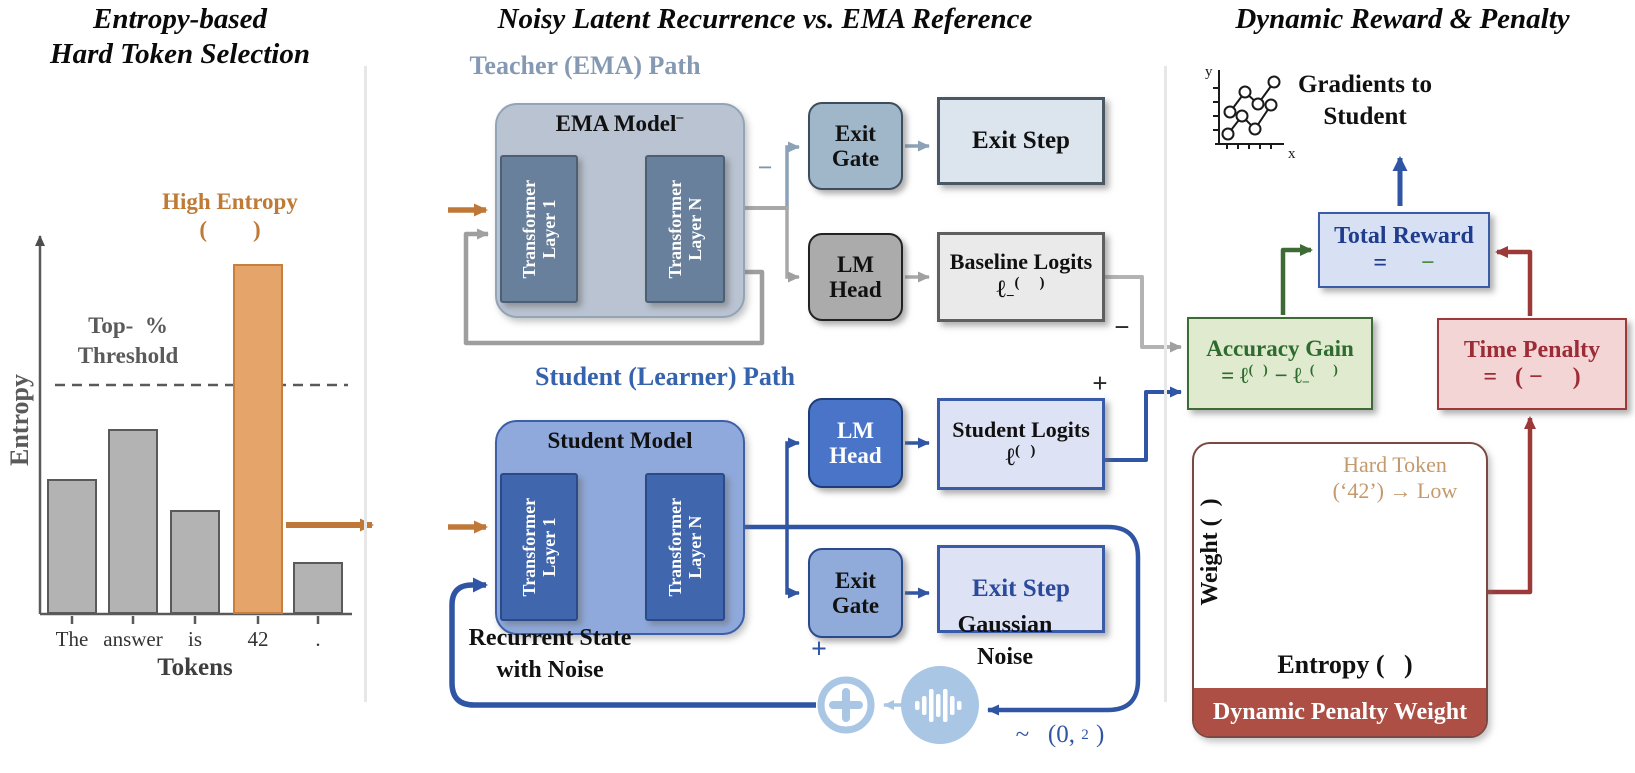 Image resolution: width=1635 pixels, height=773 pixels. What do you see at coordinates (1404, 236) in the screenshot?
I see `total-reward-label: Total Reward` at bounding box center [1404, 236].